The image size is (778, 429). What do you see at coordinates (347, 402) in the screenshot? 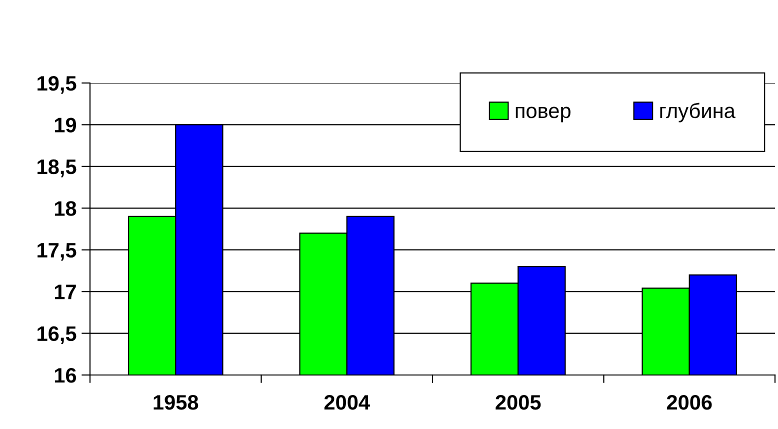
I see `x-tick-label: 2004` at bounding box center [347, 402].